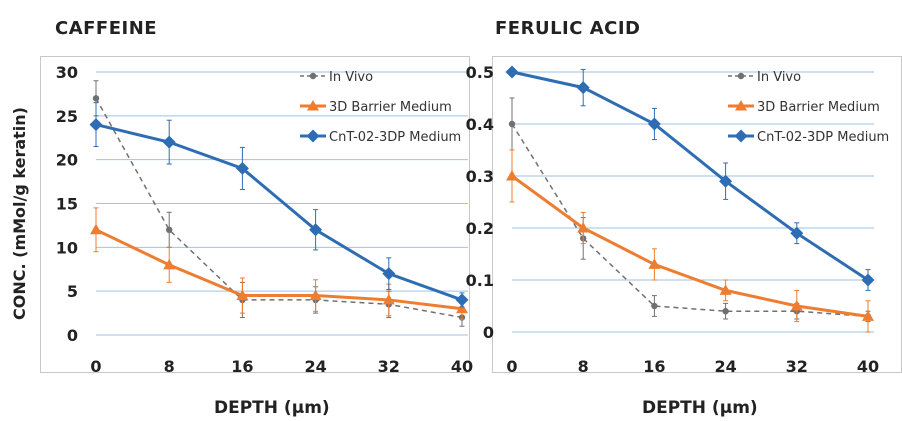  Describe the element at coordinates (67, 72) in the screenshot. I see `y-tick-label: 30` at that location.